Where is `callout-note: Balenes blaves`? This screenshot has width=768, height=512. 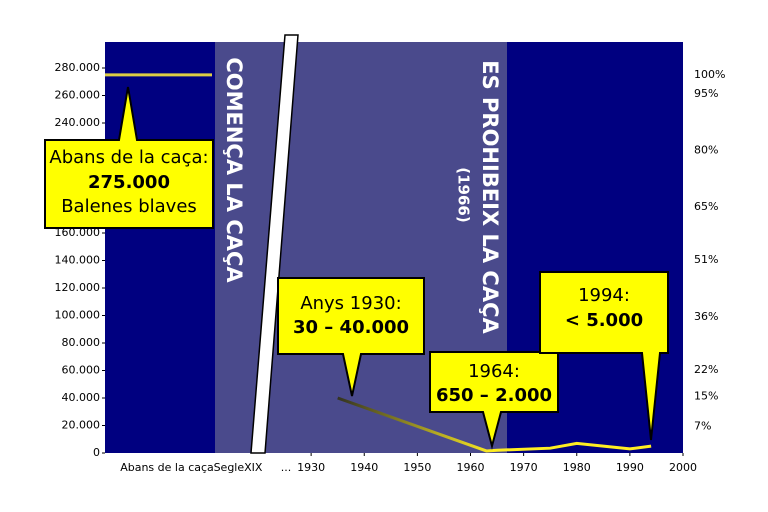
callout-note: Balenes blaves is located at coordinates (129, 206).